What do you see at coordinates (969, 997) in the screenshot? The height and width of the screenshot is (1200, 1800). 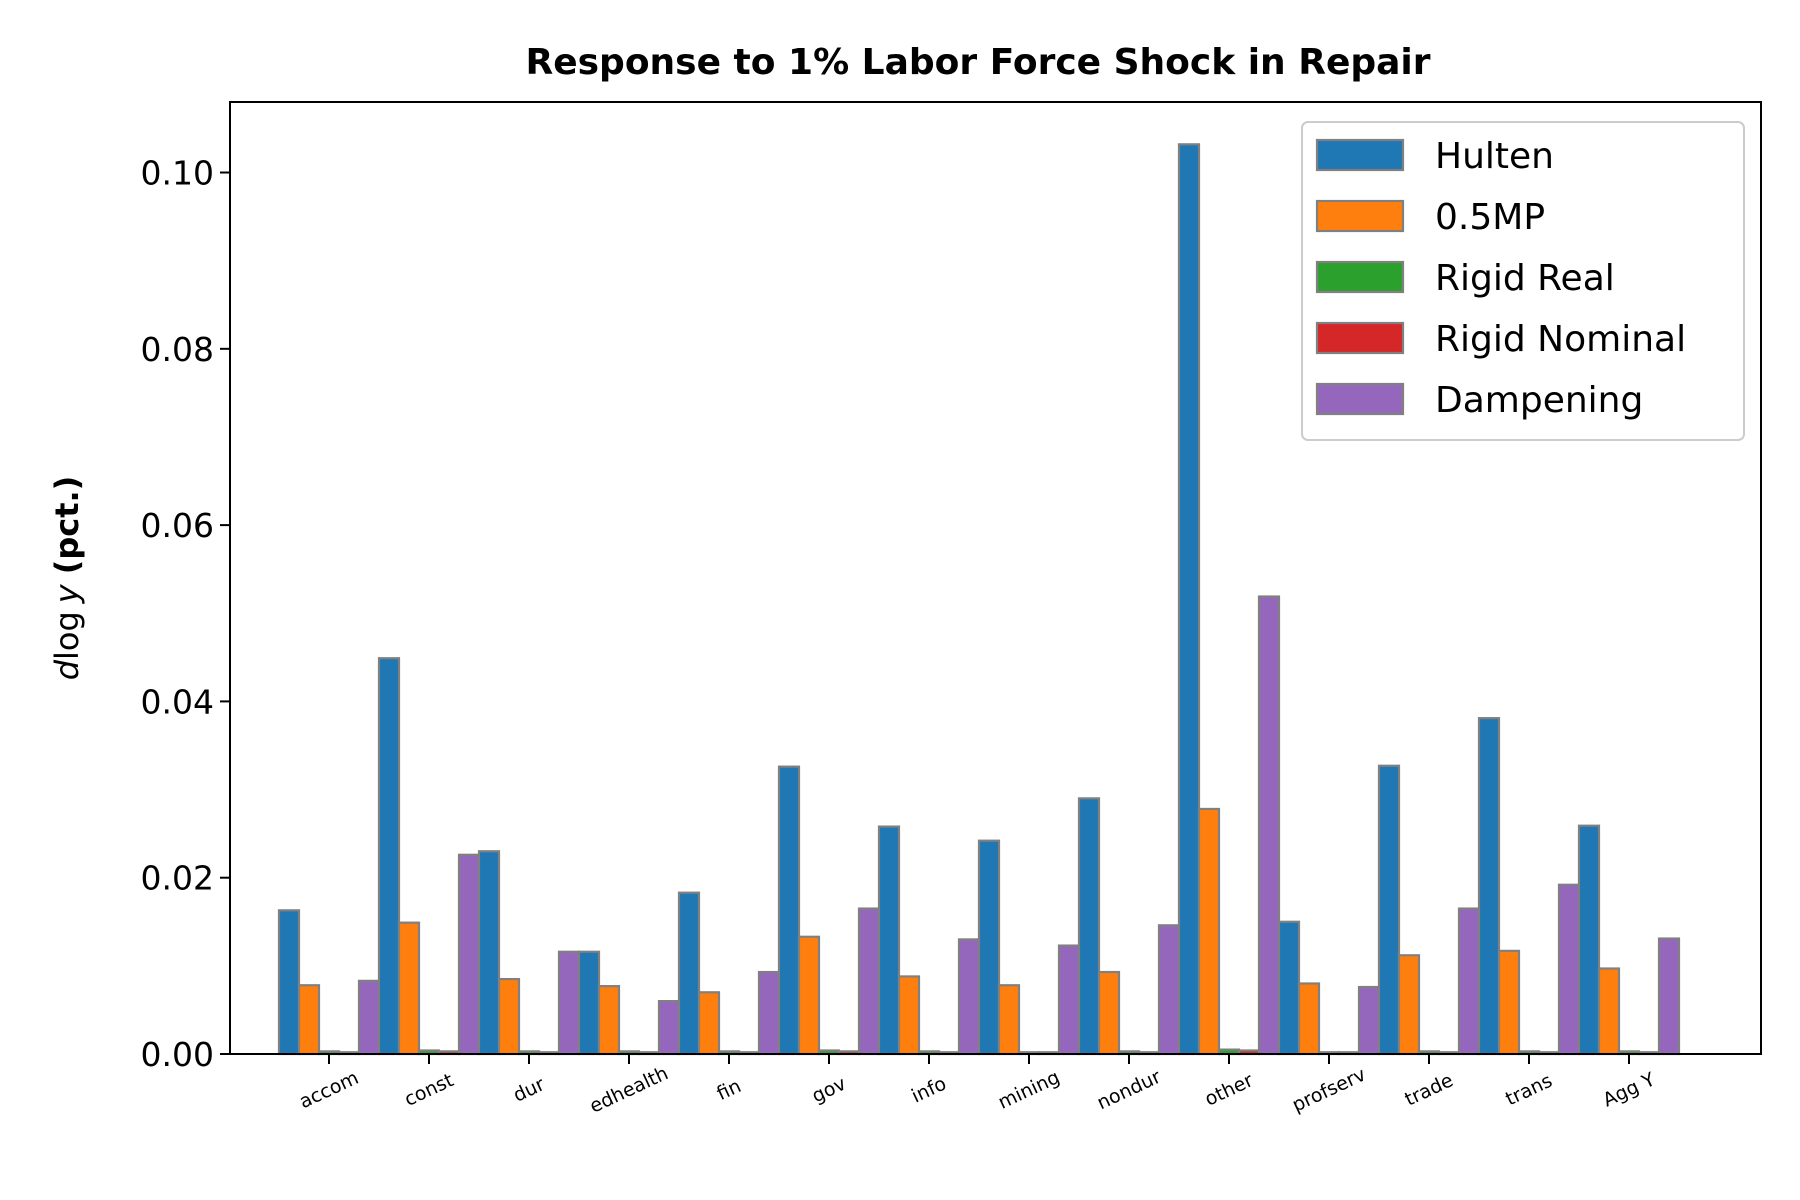 I see `bar-dampening-info` at bounding box center [969, 997].